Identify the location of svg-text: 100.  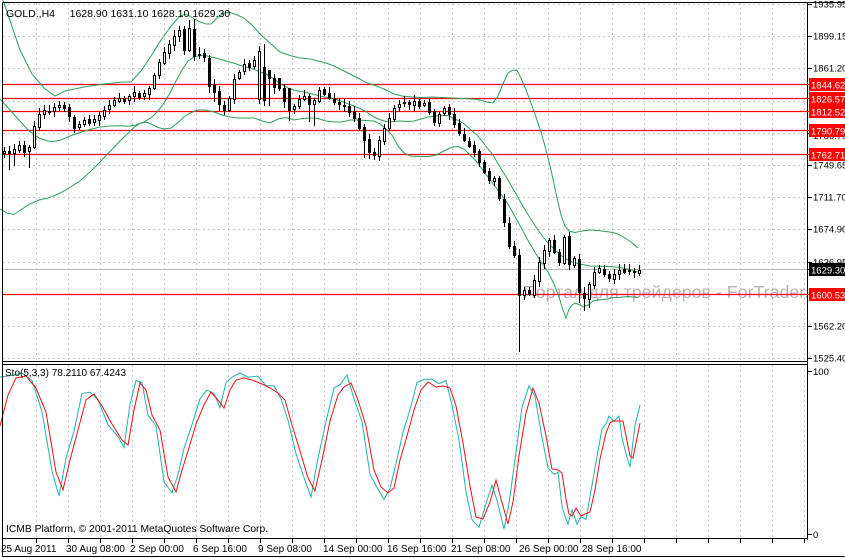
(821, 372).